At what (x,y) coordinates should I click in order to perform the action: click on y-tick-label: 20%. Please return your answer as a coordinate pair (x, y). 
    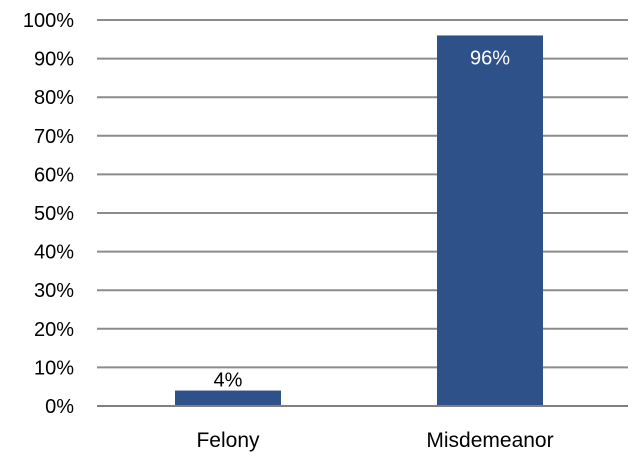
    Looking at the image, I should click on (54, 330).